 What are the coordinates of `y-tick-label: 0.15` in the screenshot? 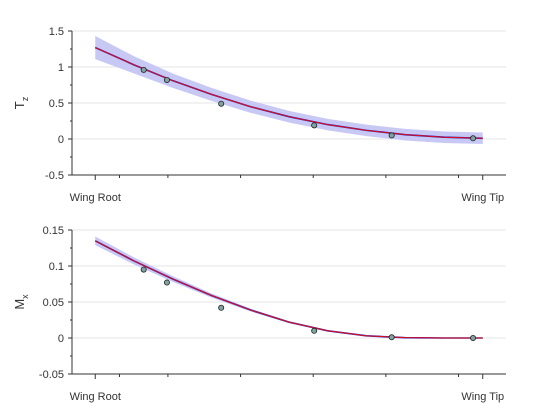 It's located at (53, 231).